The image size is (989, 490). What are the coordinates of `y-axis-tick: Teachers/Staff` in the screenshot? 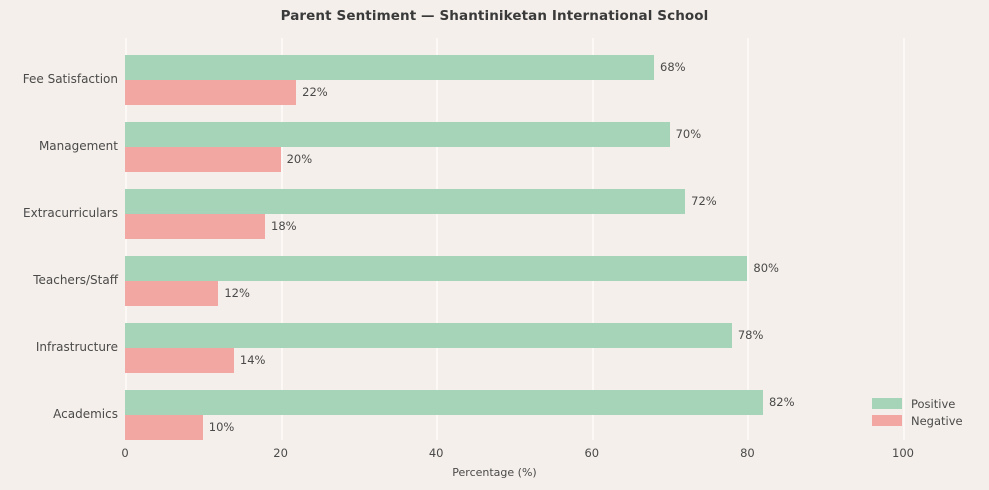 It's located at (75, 280).